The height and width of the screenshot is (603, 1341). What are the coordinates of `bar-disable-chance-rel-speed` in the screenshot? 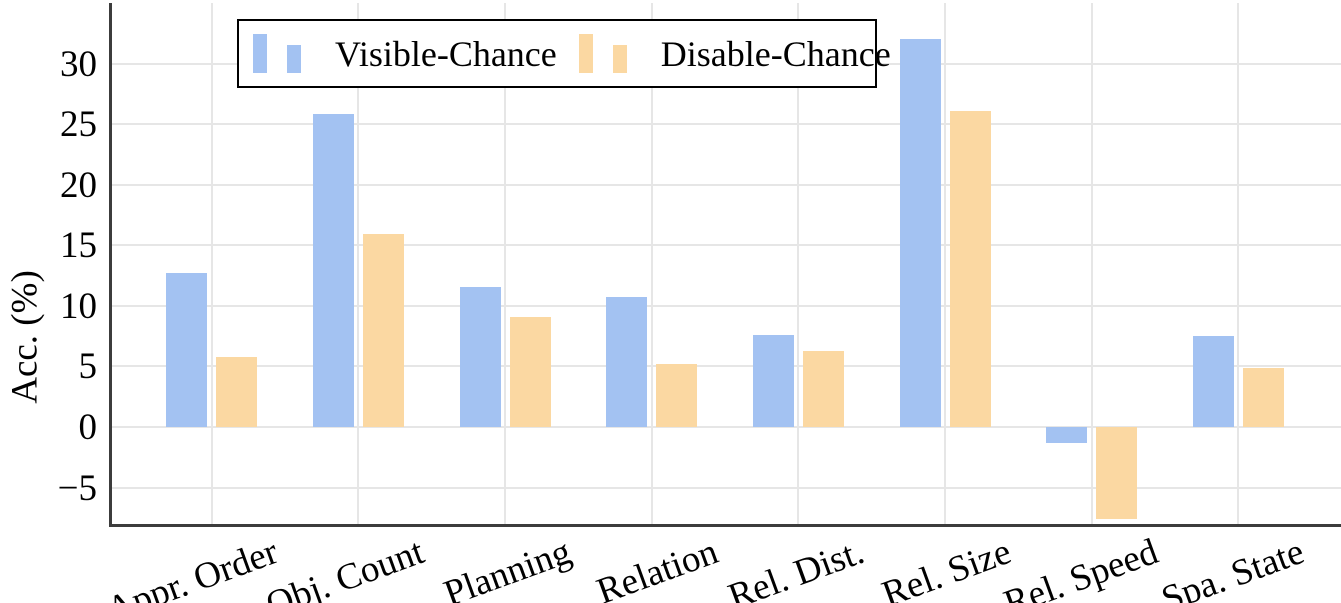 It's located at (1117, 473).